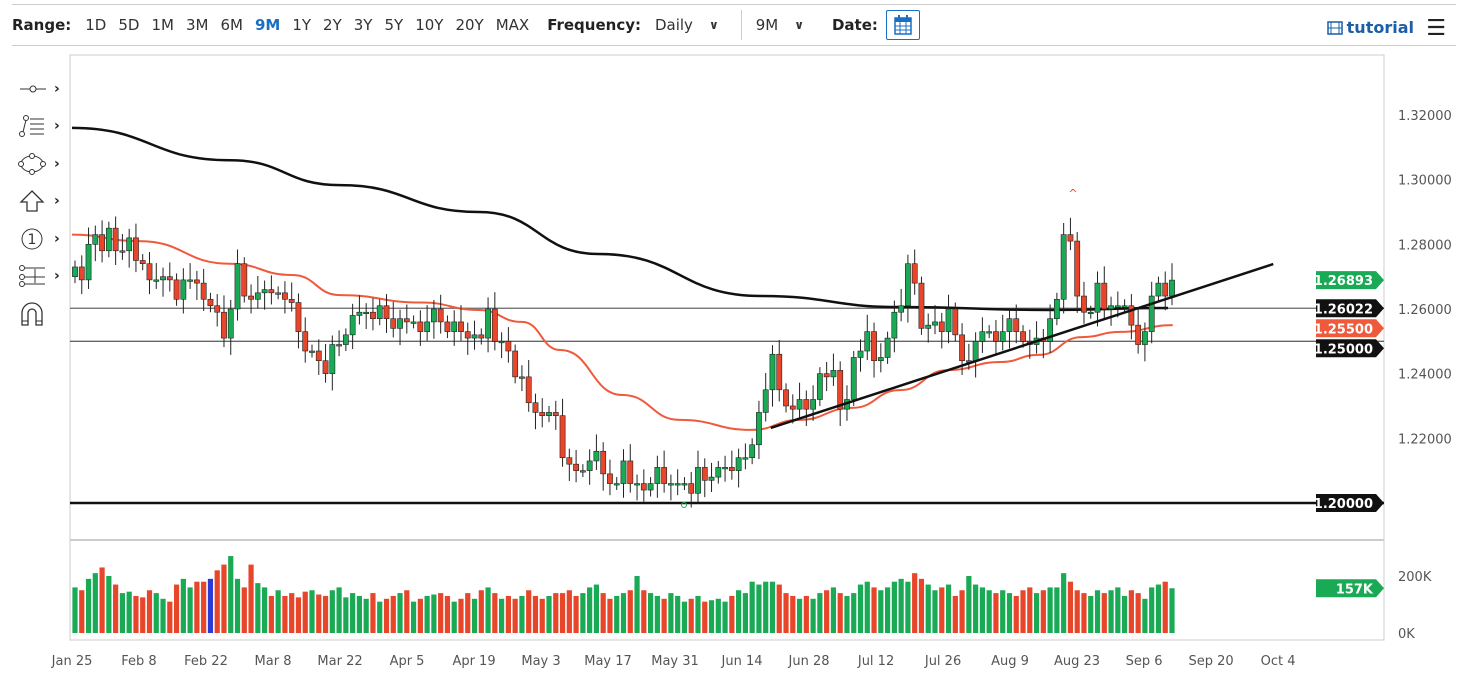  What do you see at coordinates (42, 89) in the screenshot?
I see `line-tool-button: ›` at bounding box center [42, 89].